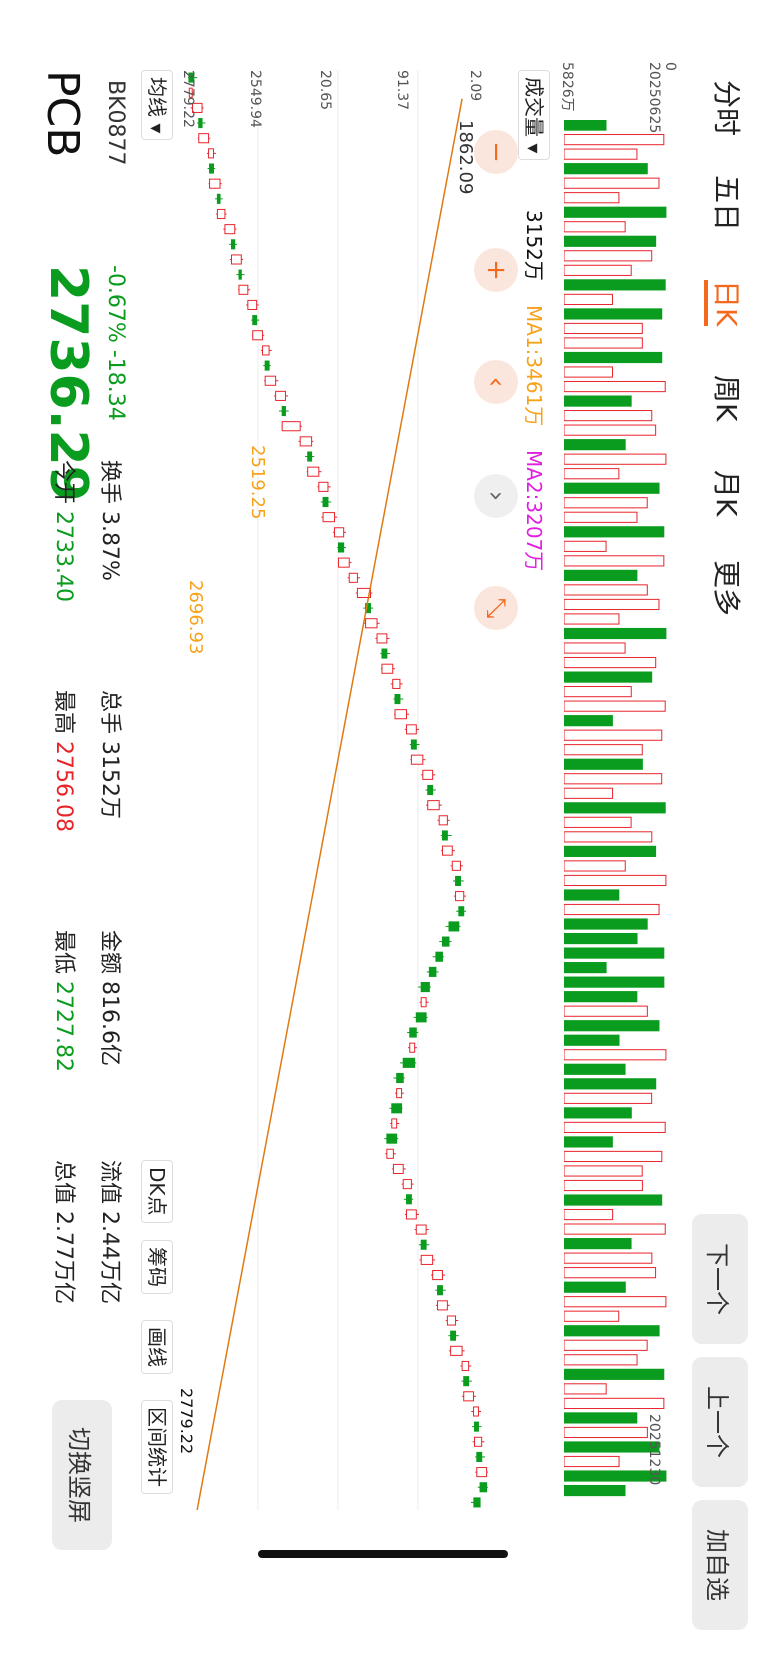 The image size is (768, 1665). What do you see at coordinates (728, 493) in the screenshot?
I see `tab-monthly-k: 月K` at bounding box center [728, 493].